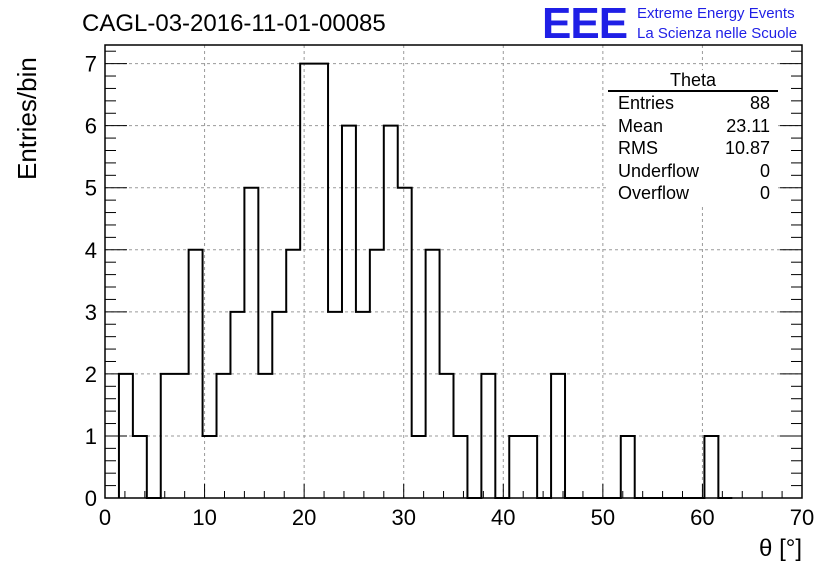  Describe the element at coordinates (780, 548) in the screenshot. I see `x-axis-label: θ [°]` at that location.